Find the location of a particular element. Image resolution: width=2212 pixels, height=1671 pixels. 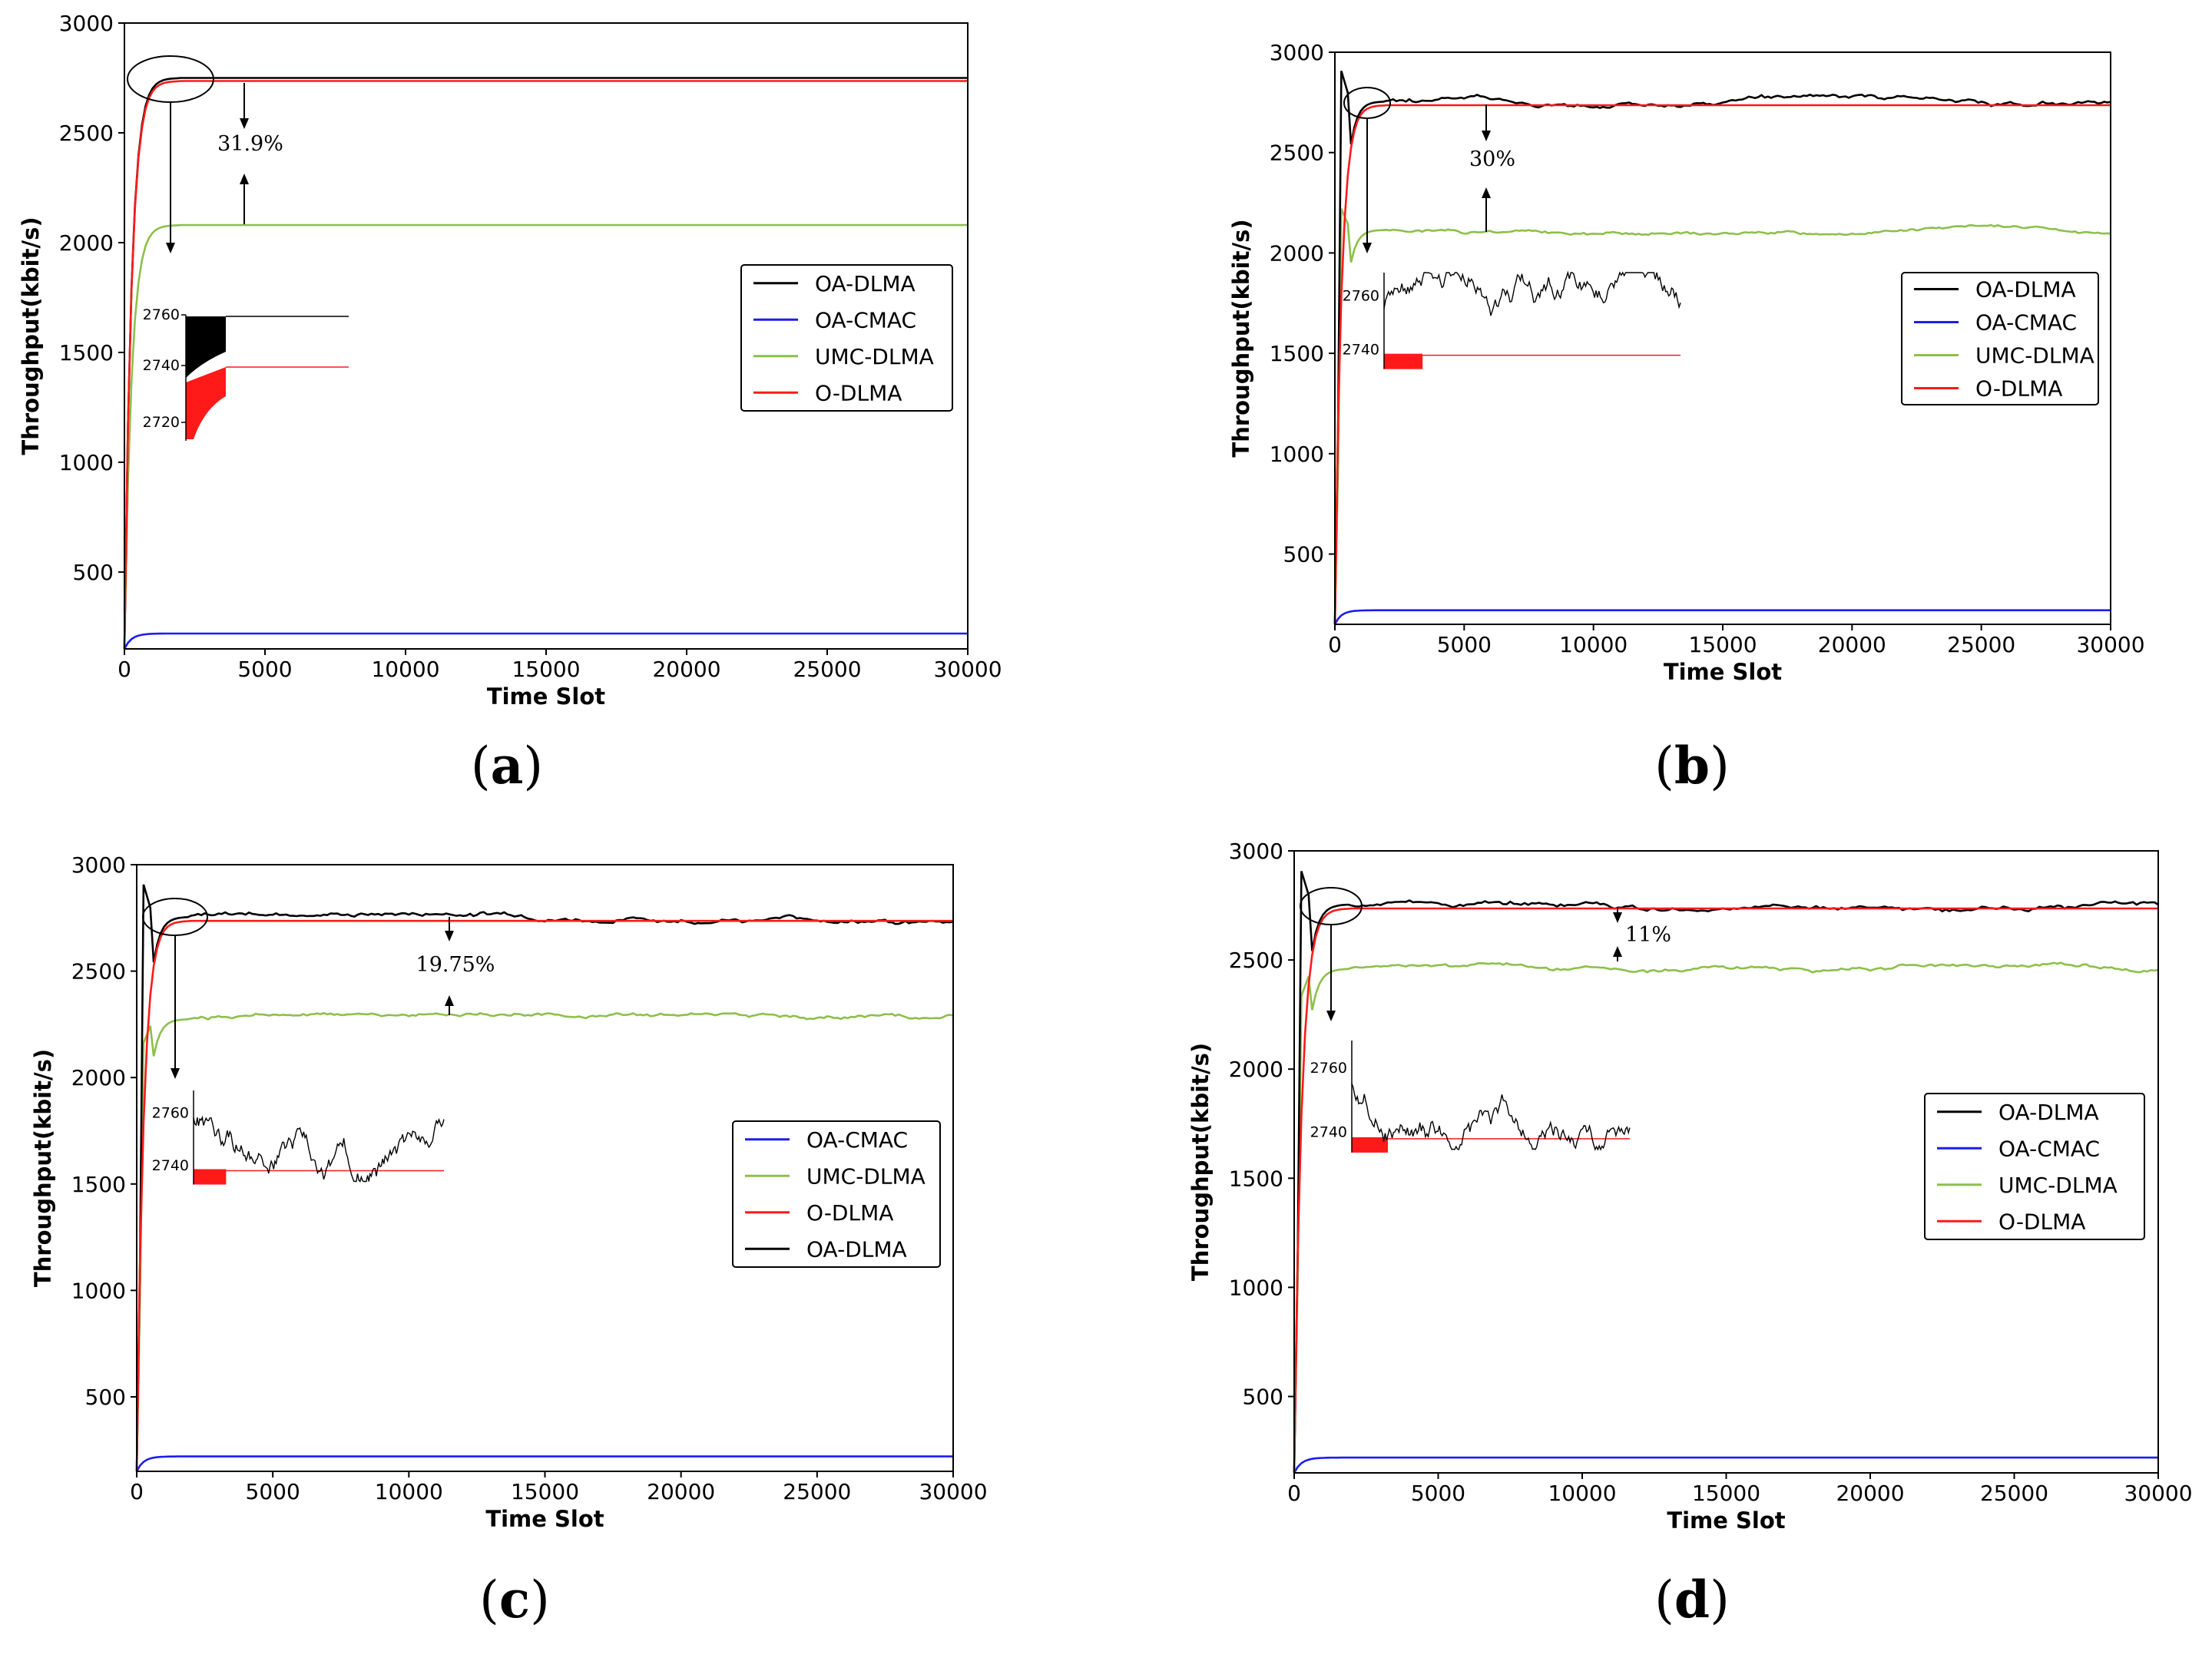

gap-annotation: 11% is located at coordinates (1648, 935).